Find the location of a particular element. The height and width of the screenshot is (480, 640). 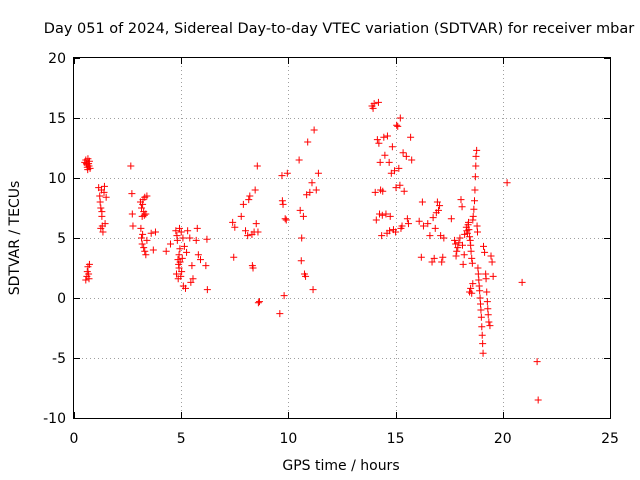

y-tick-label: -5 is located at coordinates (59, 359).